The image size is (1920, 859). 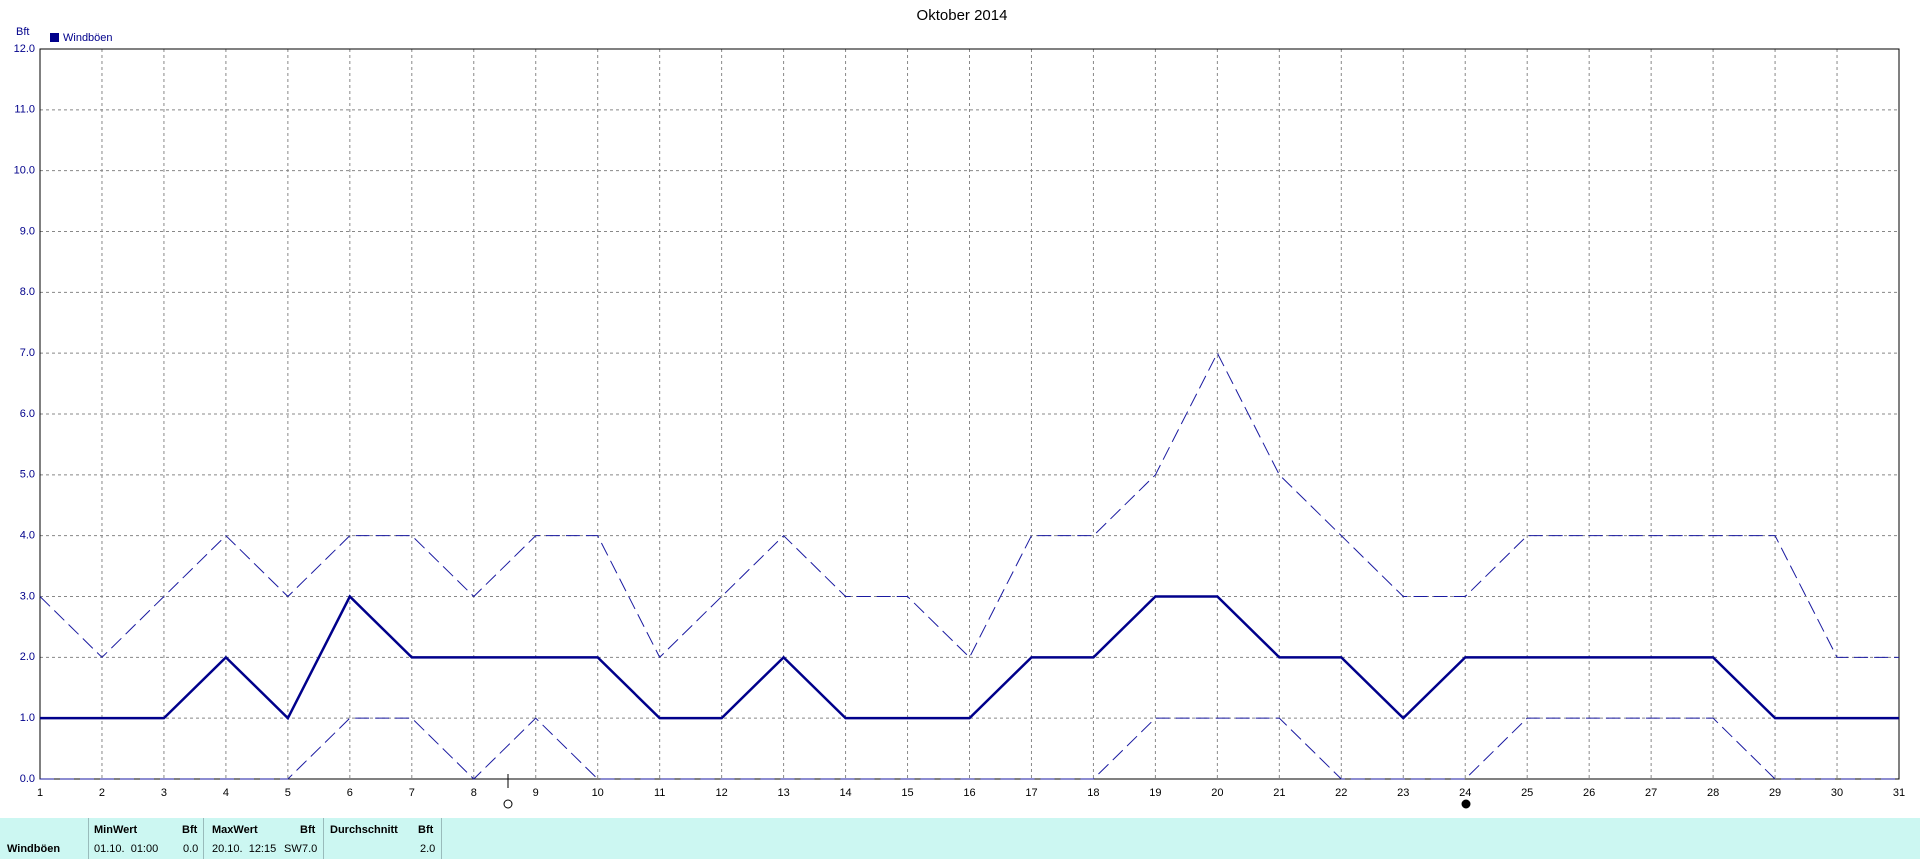 I want to click on x-tick-label: 22, so click(x=1341, y=793).